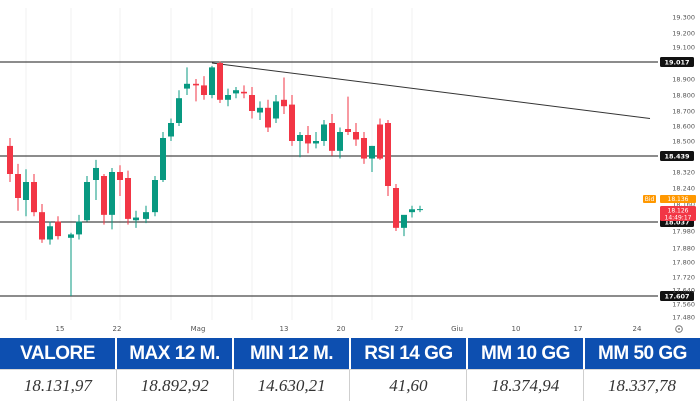 The height and width of the screenshot is (401, 700). I want to click on stat-value-rsi-14gg: 41,60, so click(409, 385).